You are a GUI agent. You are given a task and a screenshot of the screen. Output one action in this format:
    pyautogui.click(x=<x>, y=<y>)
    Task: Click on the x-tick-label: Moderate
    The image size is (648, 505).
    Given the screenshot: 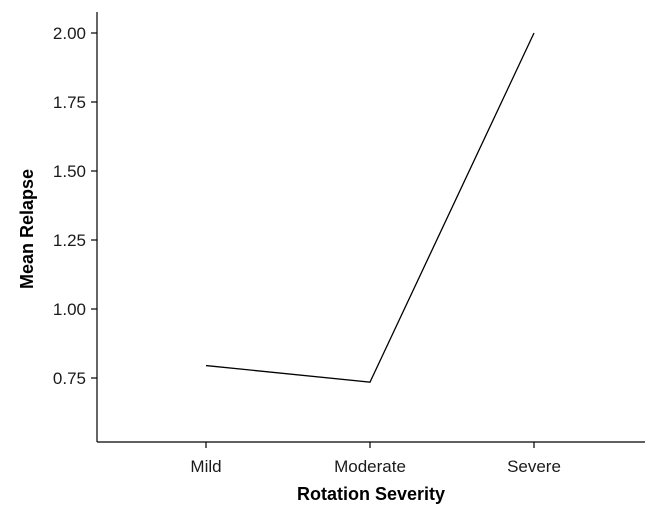 What is the action you would take?
    pyautogui.click(x=370, y=466)
    